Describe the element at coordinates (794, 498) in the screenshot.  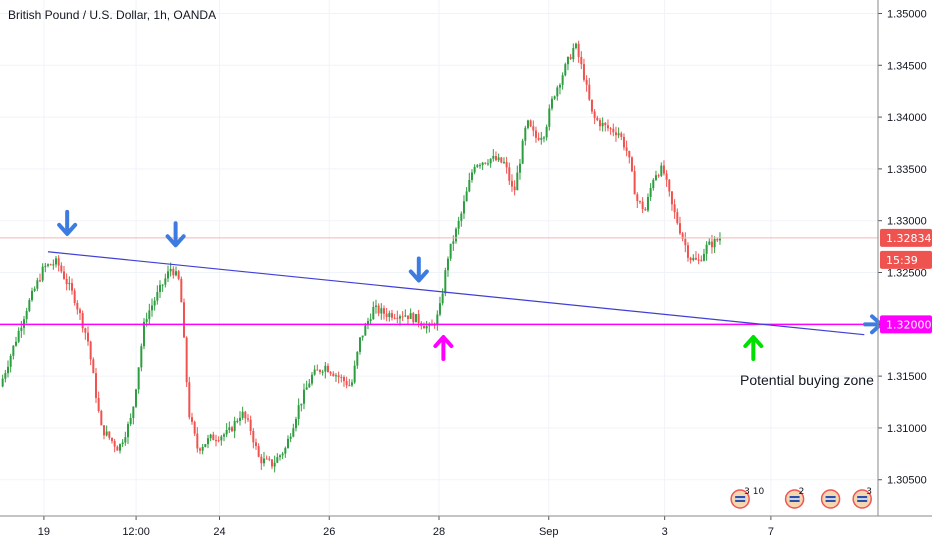
I see `event-flag-icon: 2` at that location.